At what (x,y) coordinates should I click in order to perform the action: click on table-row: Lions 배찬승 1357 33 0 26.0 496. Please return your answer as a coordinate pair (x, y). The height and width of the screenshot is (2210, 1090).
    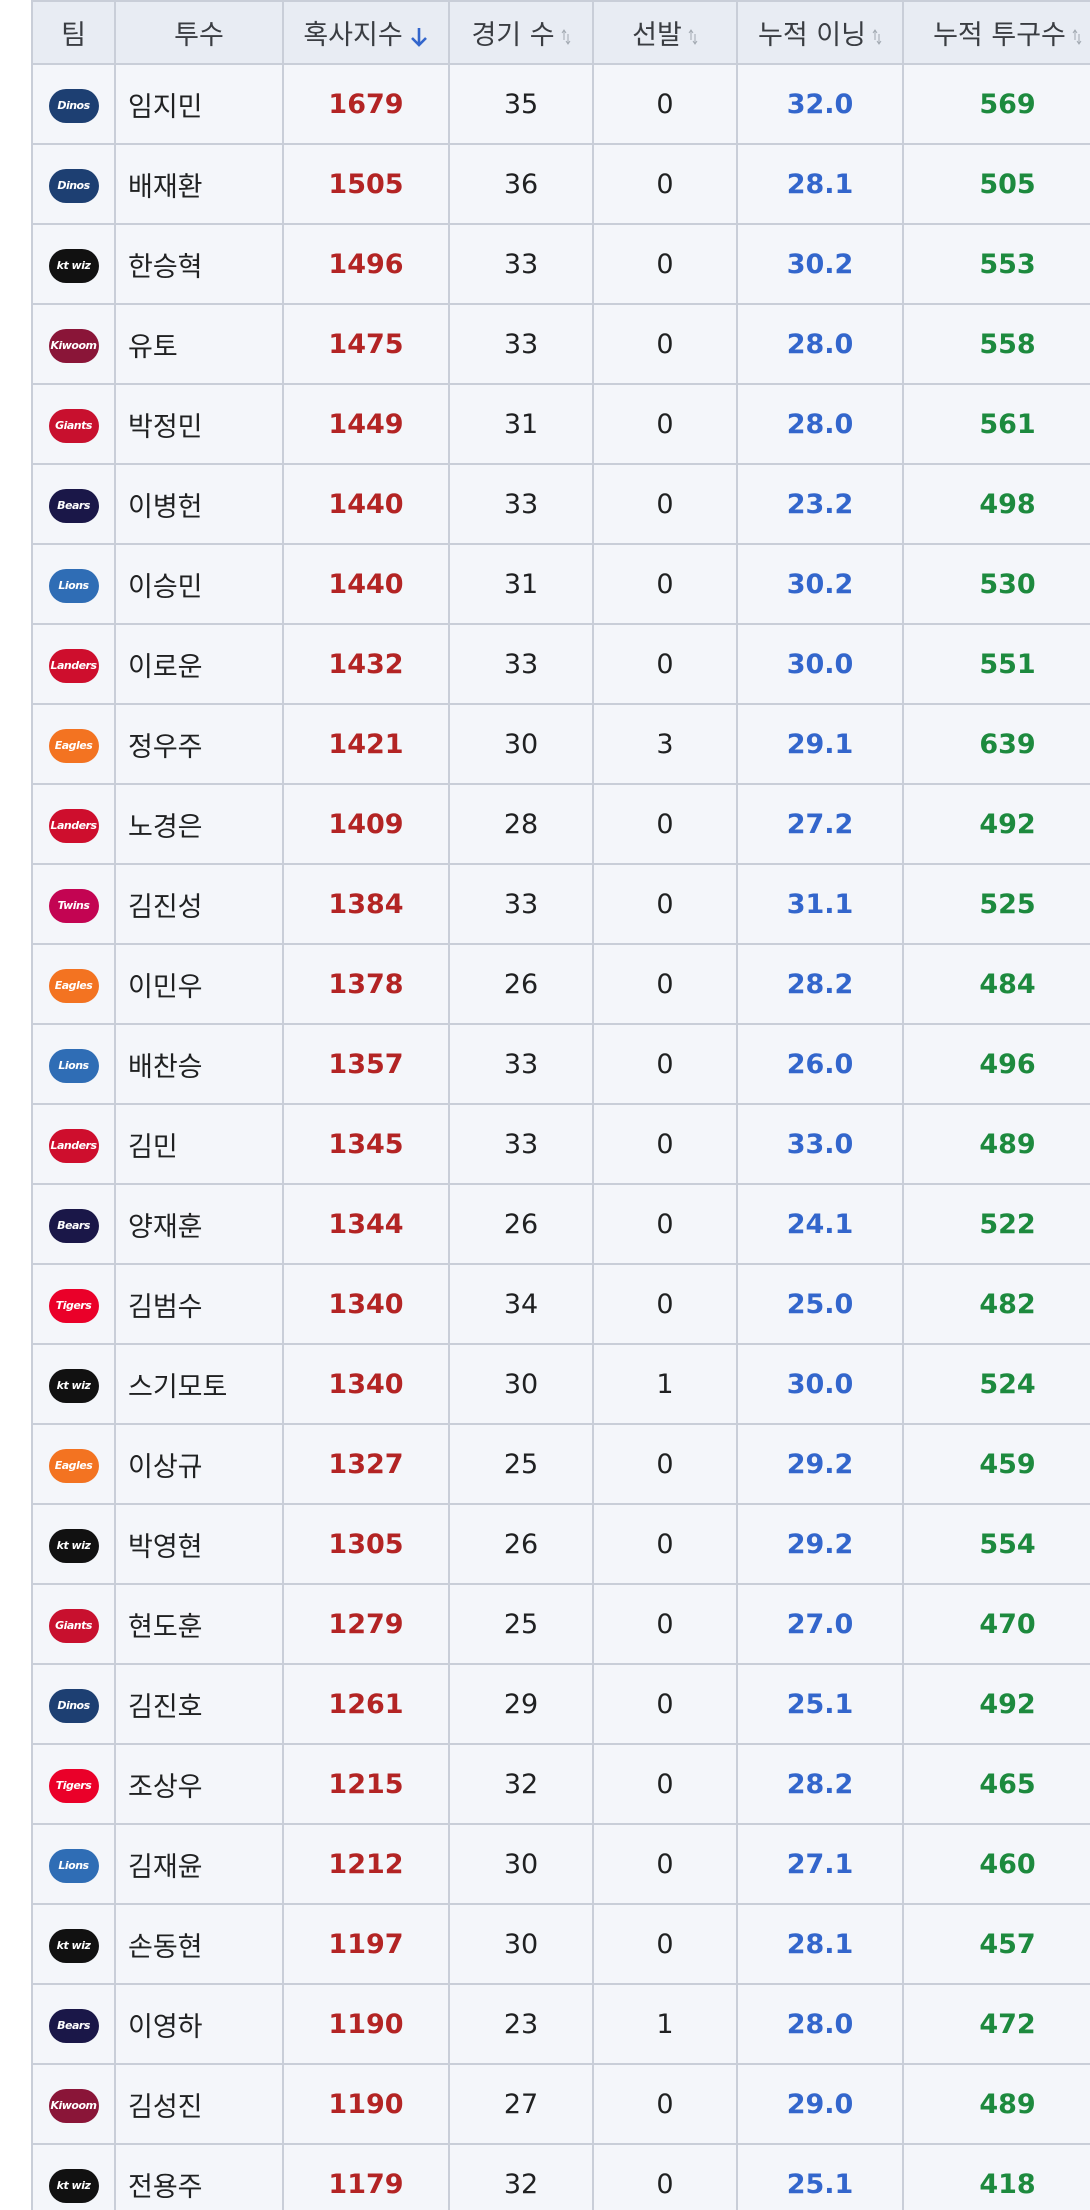
    Looking at the image, I should click on (560, 1064).